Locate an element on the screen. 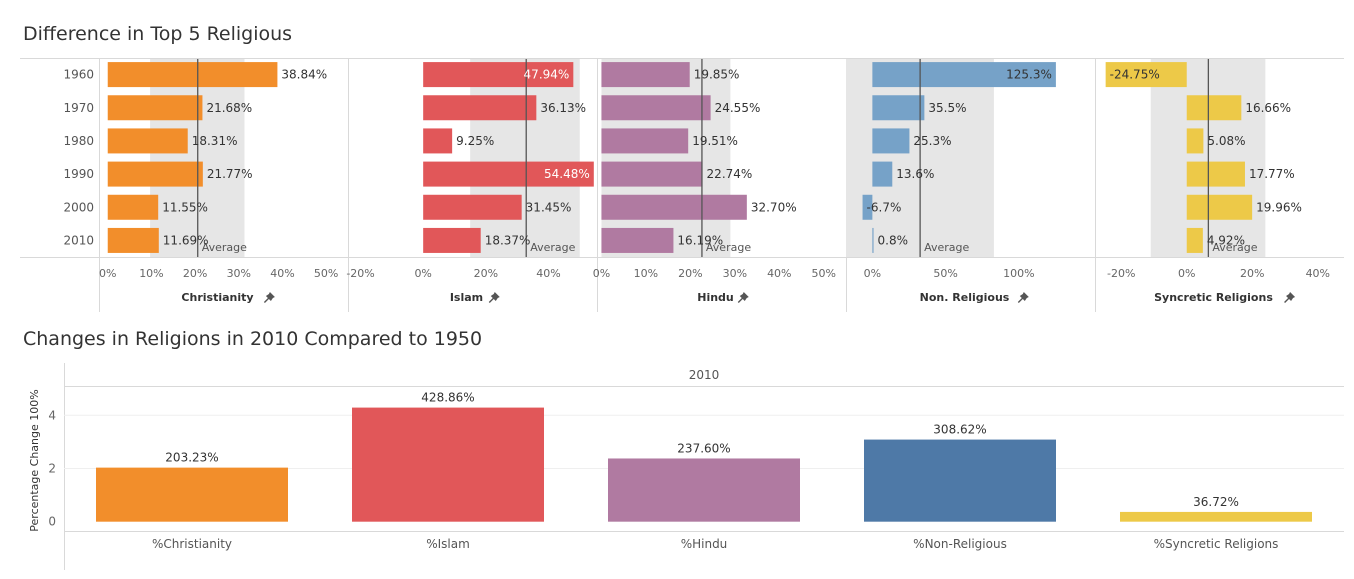  bar-hindu-1990 is located at coordinates (652, 174).